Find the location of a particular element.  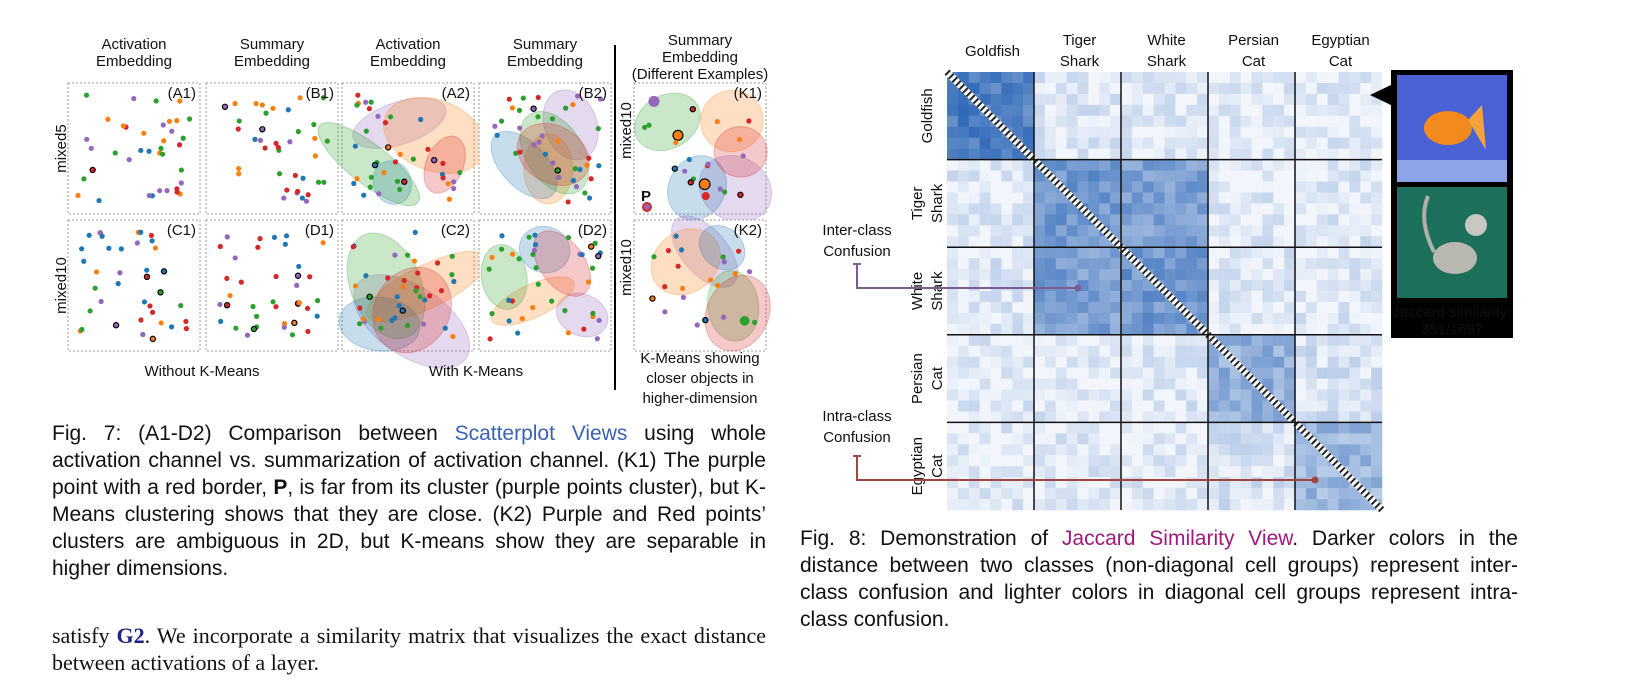

scatterplot: (D2) is located at coordinates (545, 285).